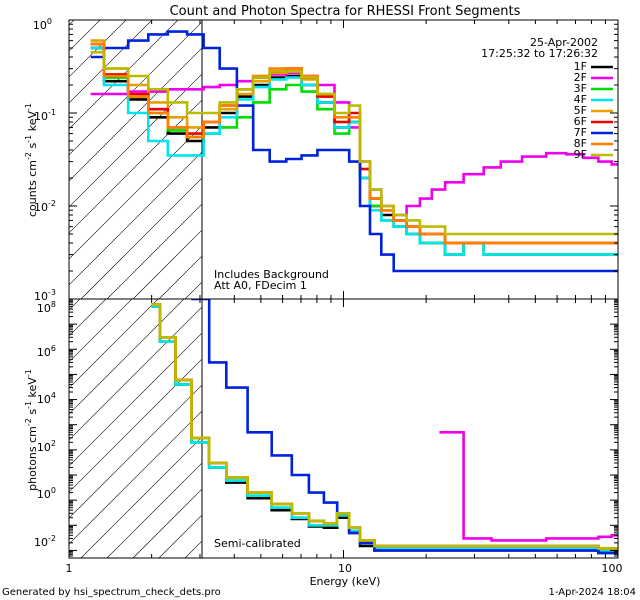 This screenshot has width=640, height=600. Describe the element at coordinates (260, 285) in the screenshot. I see `attenuator-annotation: Att A0, FDecim 1` at that location.